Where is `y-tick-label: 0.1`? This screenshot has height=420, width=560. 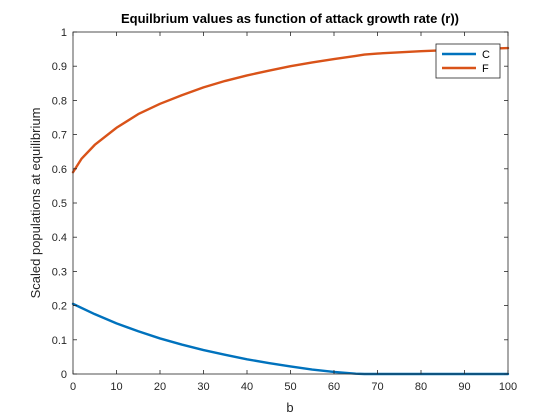 y-tick-label: 0.1 is located at coordinates (59, 341).